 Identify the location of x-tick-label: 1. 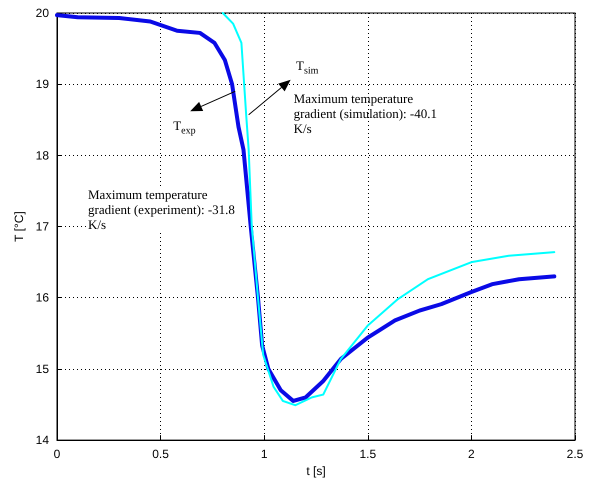
(264, 454).